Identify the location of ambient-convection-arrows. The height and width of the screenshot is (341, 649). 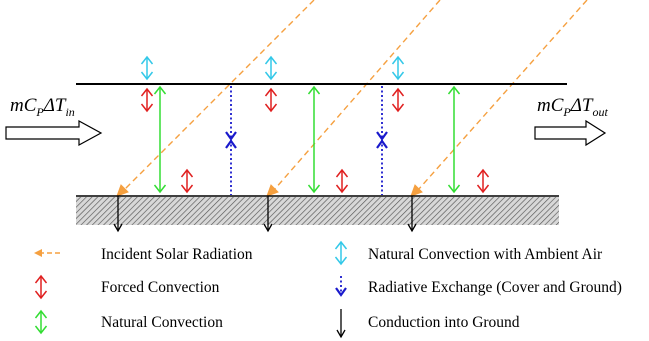
(272, 68).